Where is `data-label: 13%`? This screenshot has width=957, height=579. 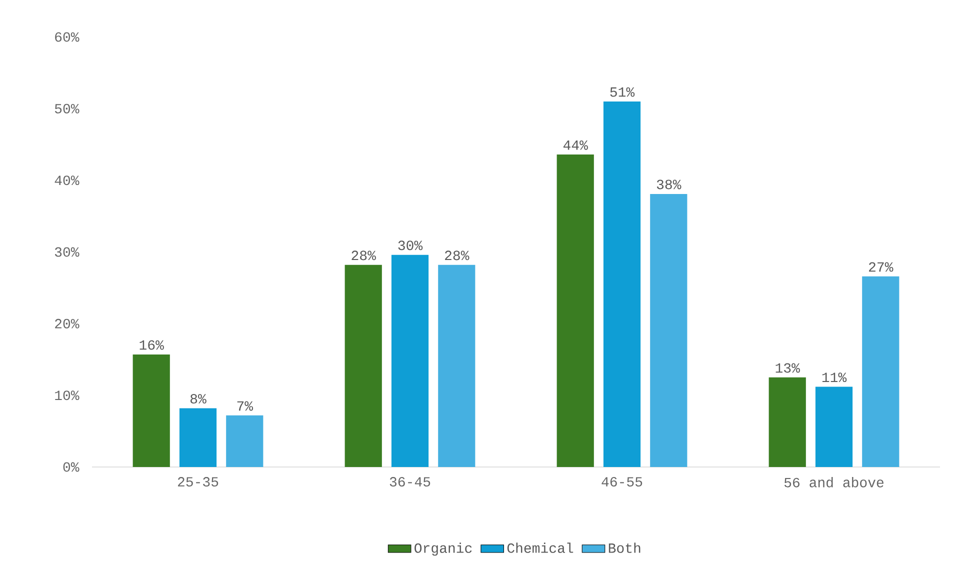 data-label: 13% is located at coordinates (788, 368).